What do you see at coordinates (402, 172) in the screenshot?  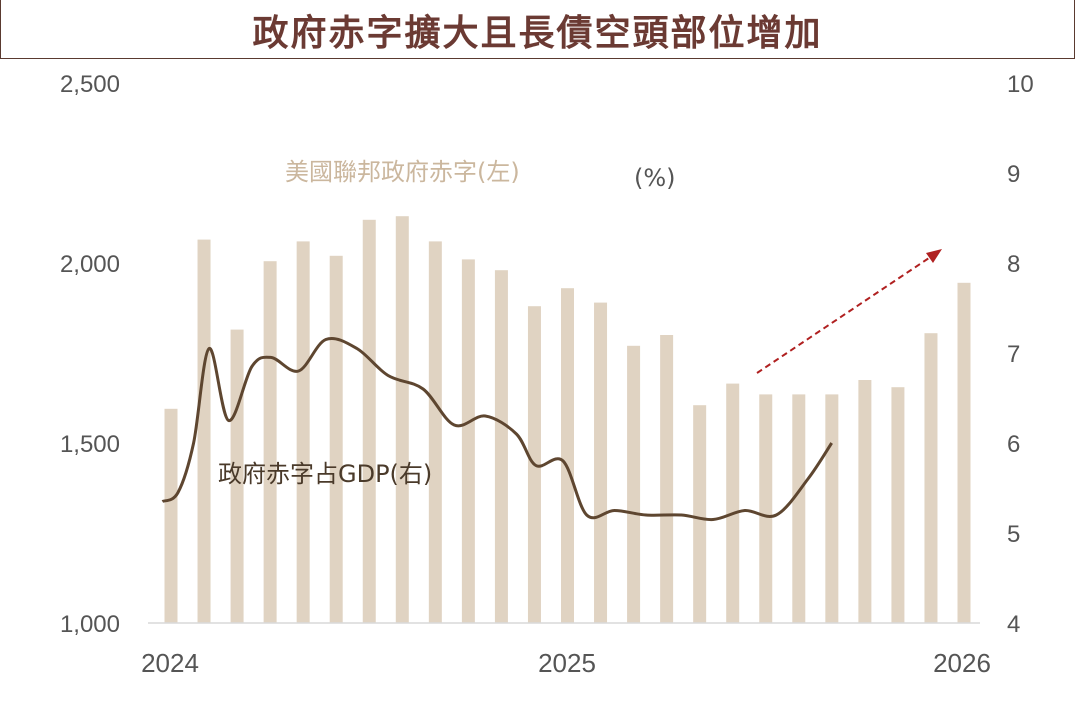 I see `bar-series-label: 美國聯邦政府赤字(左)` at bounding box center [402, 172].